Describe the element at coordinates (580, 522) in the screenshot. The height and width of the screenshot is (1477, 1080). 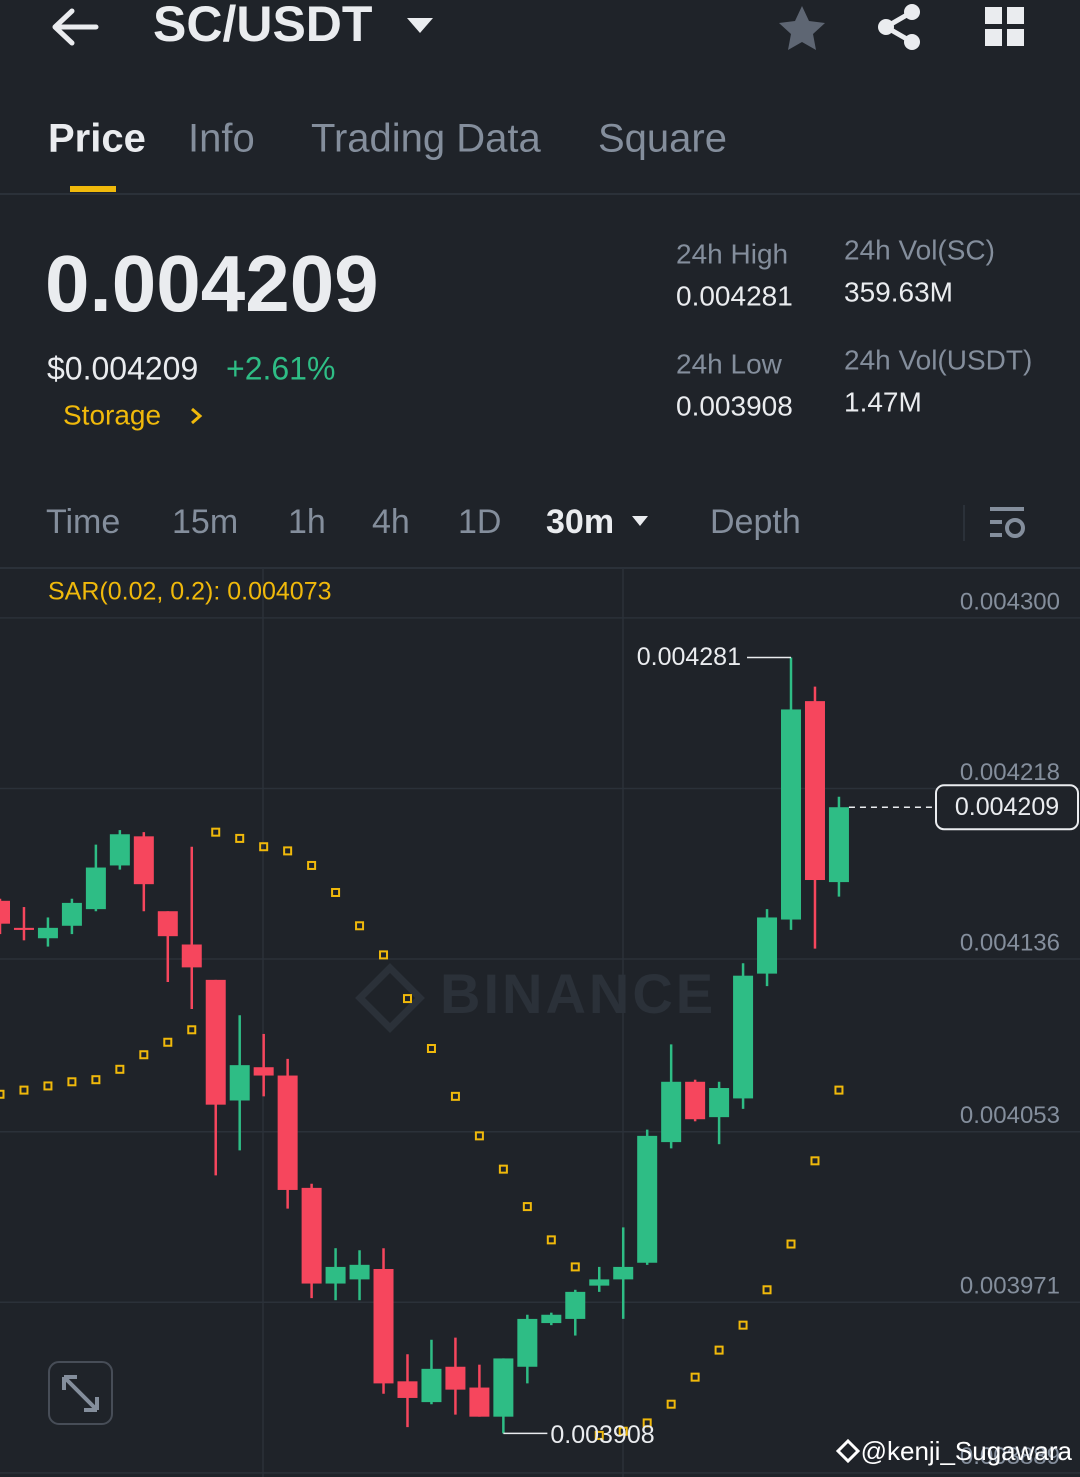
I see `interval: 30m` at that location.